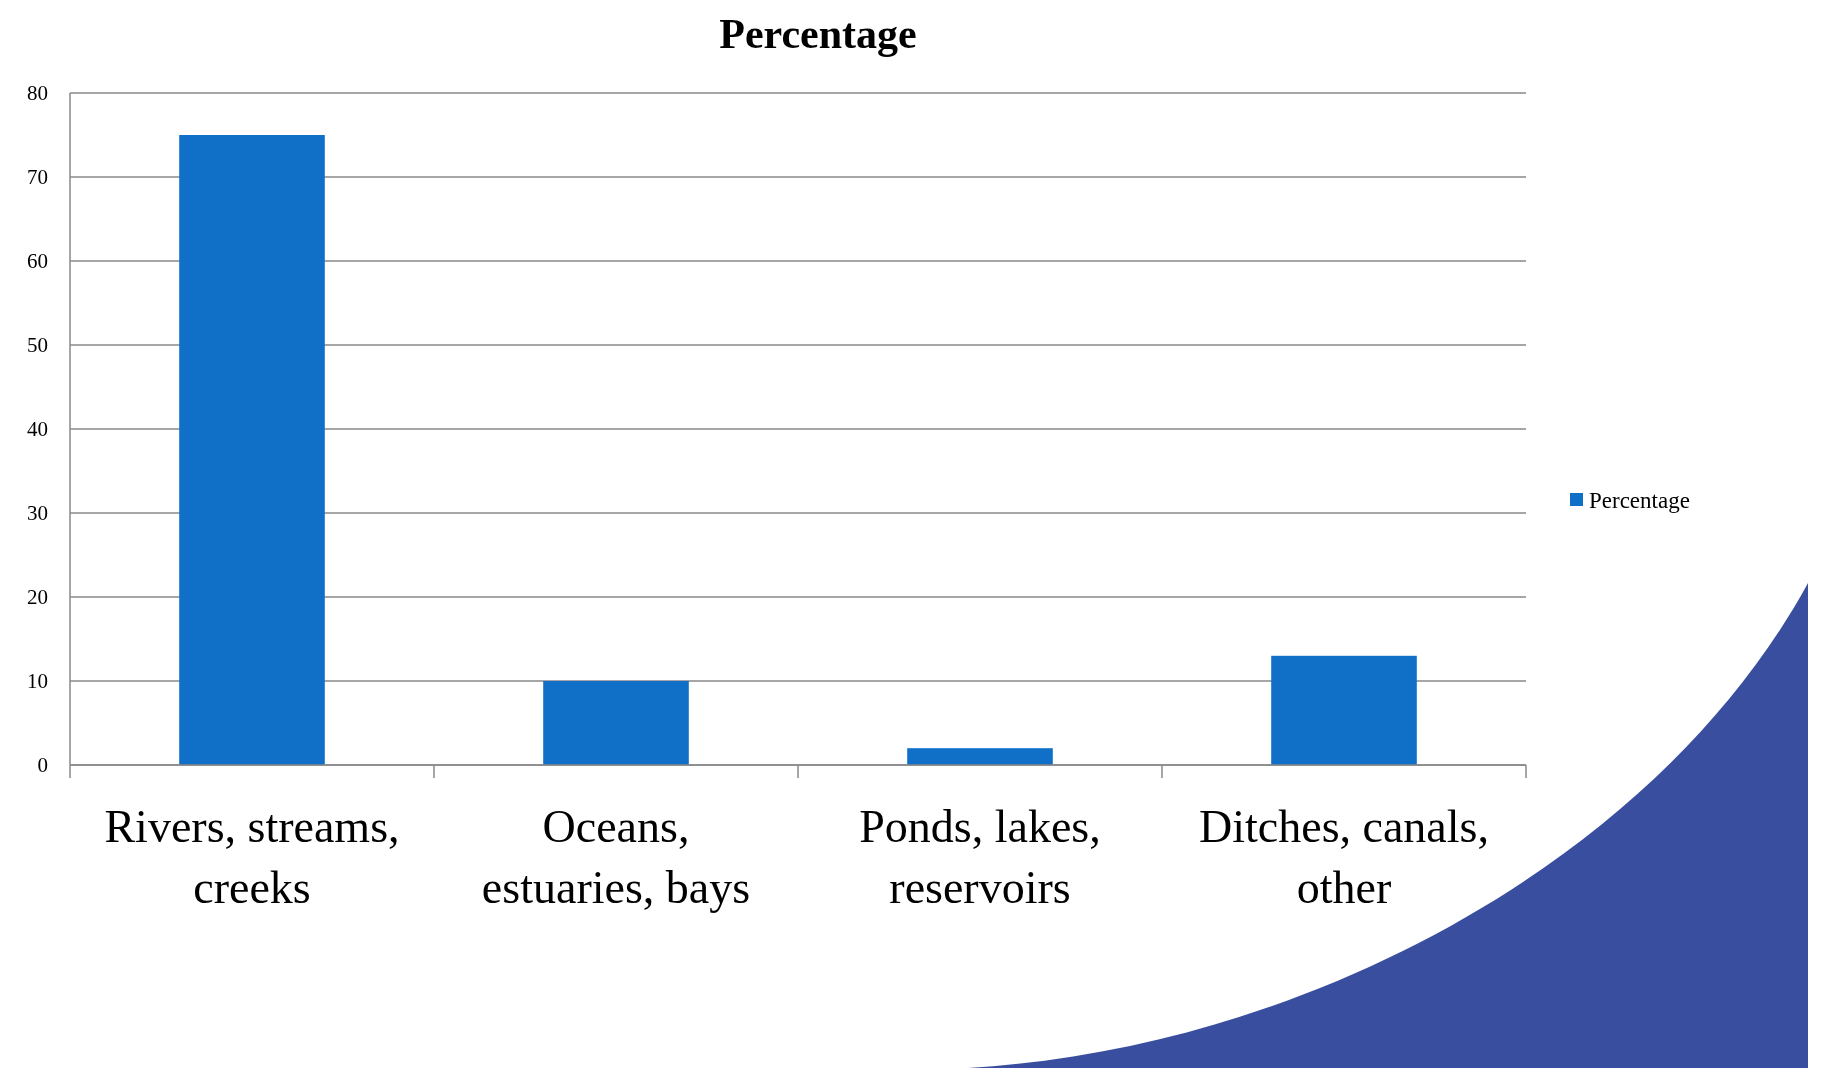  What do you see at coordinates (37, 345) in the screenshot?
I see `y-tick-label: 50` at bounding box center [37, 345].